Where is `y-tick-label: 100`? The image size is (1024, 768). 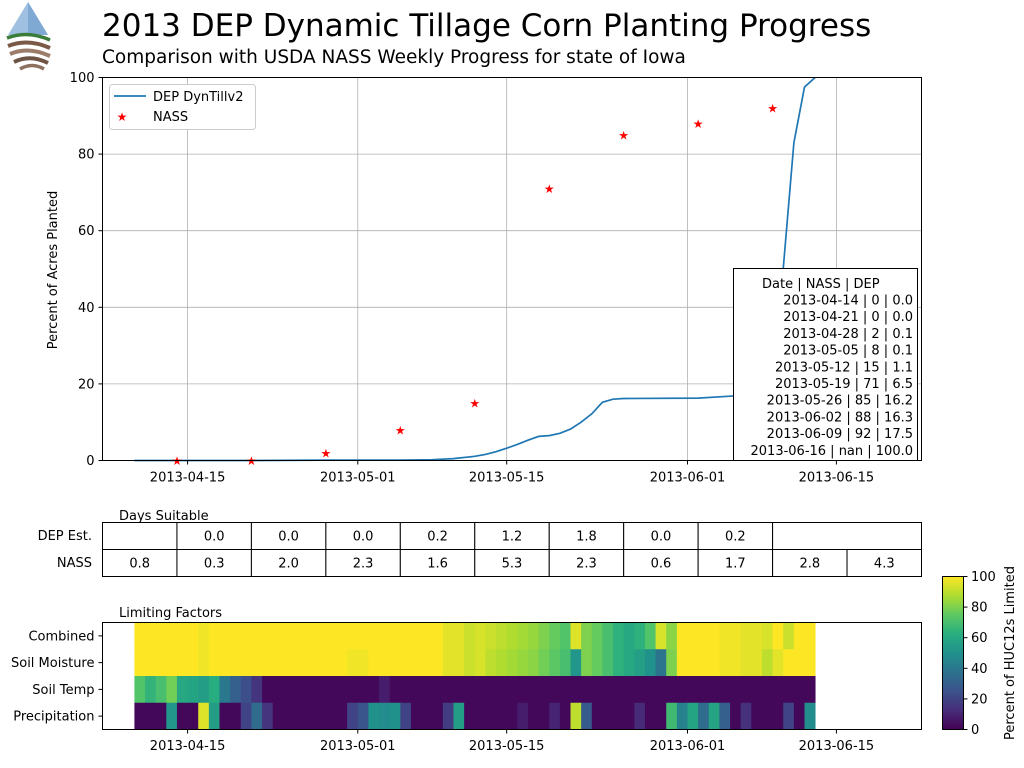
y-tick-label: 100 is located at coordinates (82, 78).